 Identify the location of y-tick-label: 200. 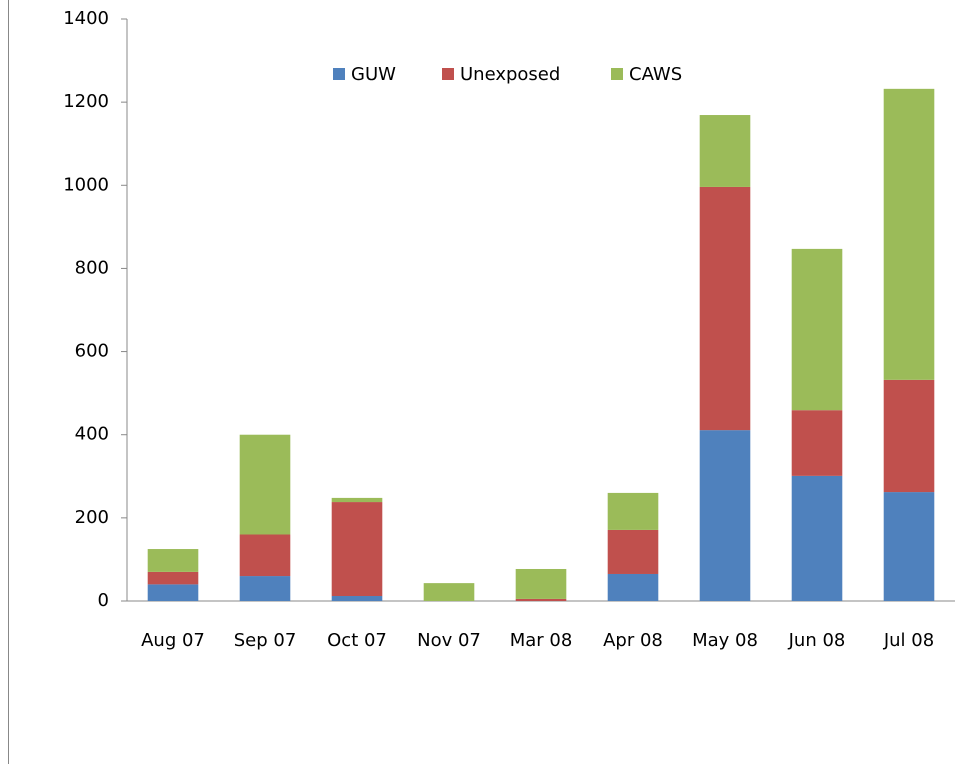
(92, 517).